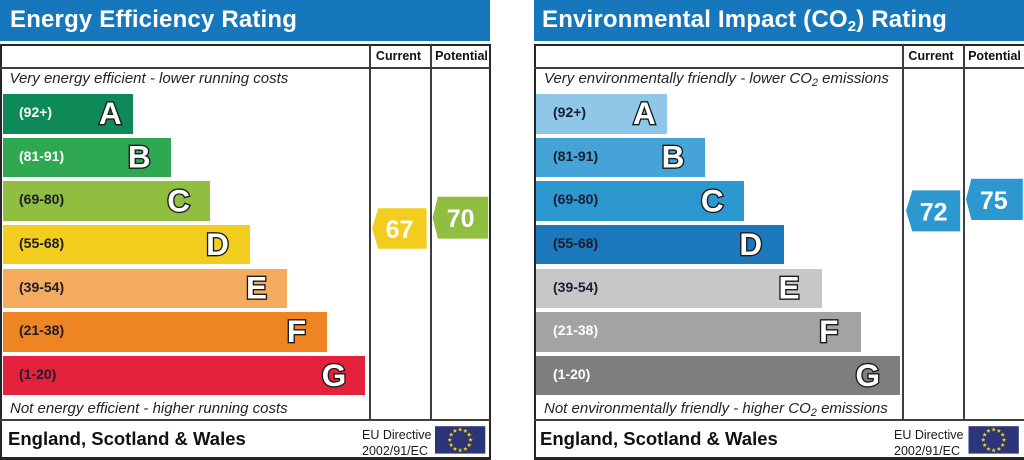 This screenshot has height=460, width=1024. What do you see at coordinates (461, 219) in the screenshot?
I see `svg-text: 70` at bounding box center [461, 219].